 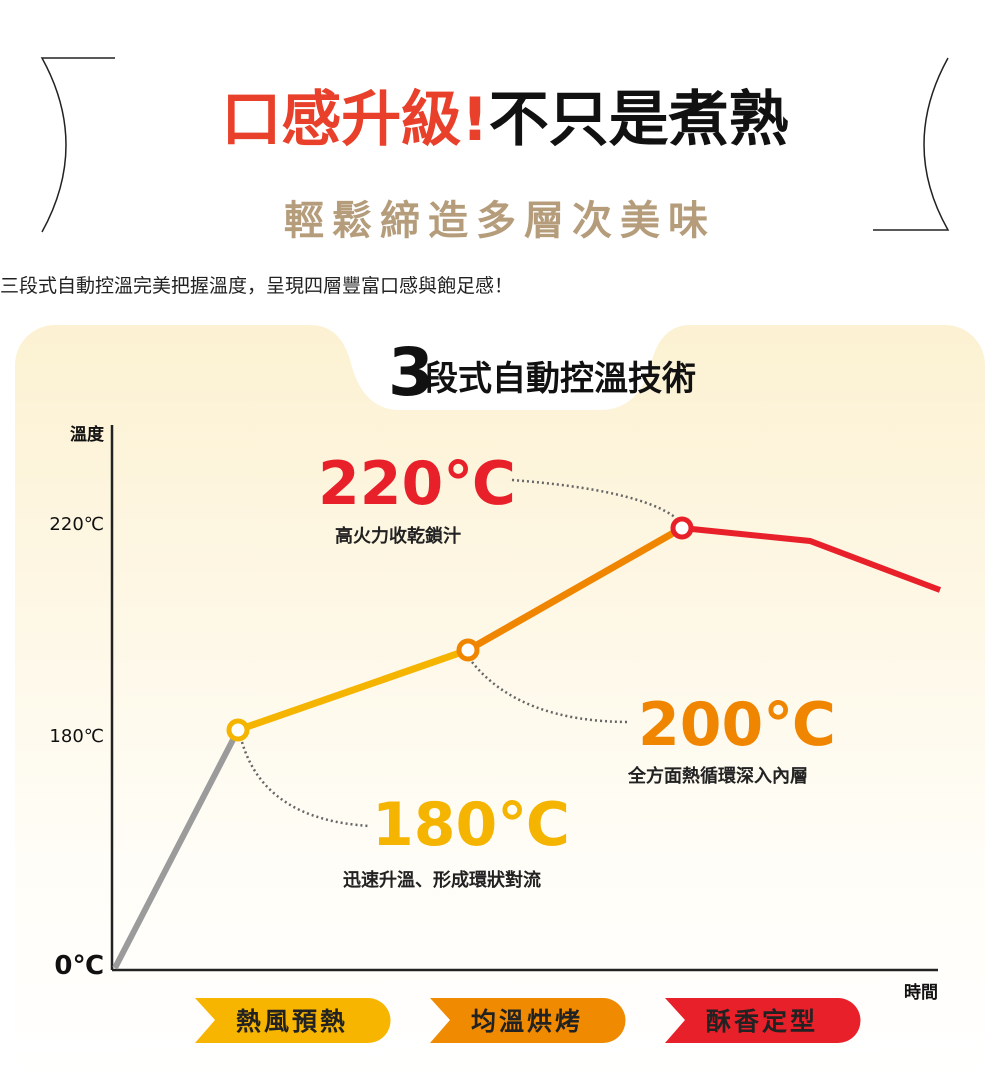 What do you see at coordinates (87, 434) in the screenshot?
I see `y-axis-label: 溫度` at bounding box center [87, 434].